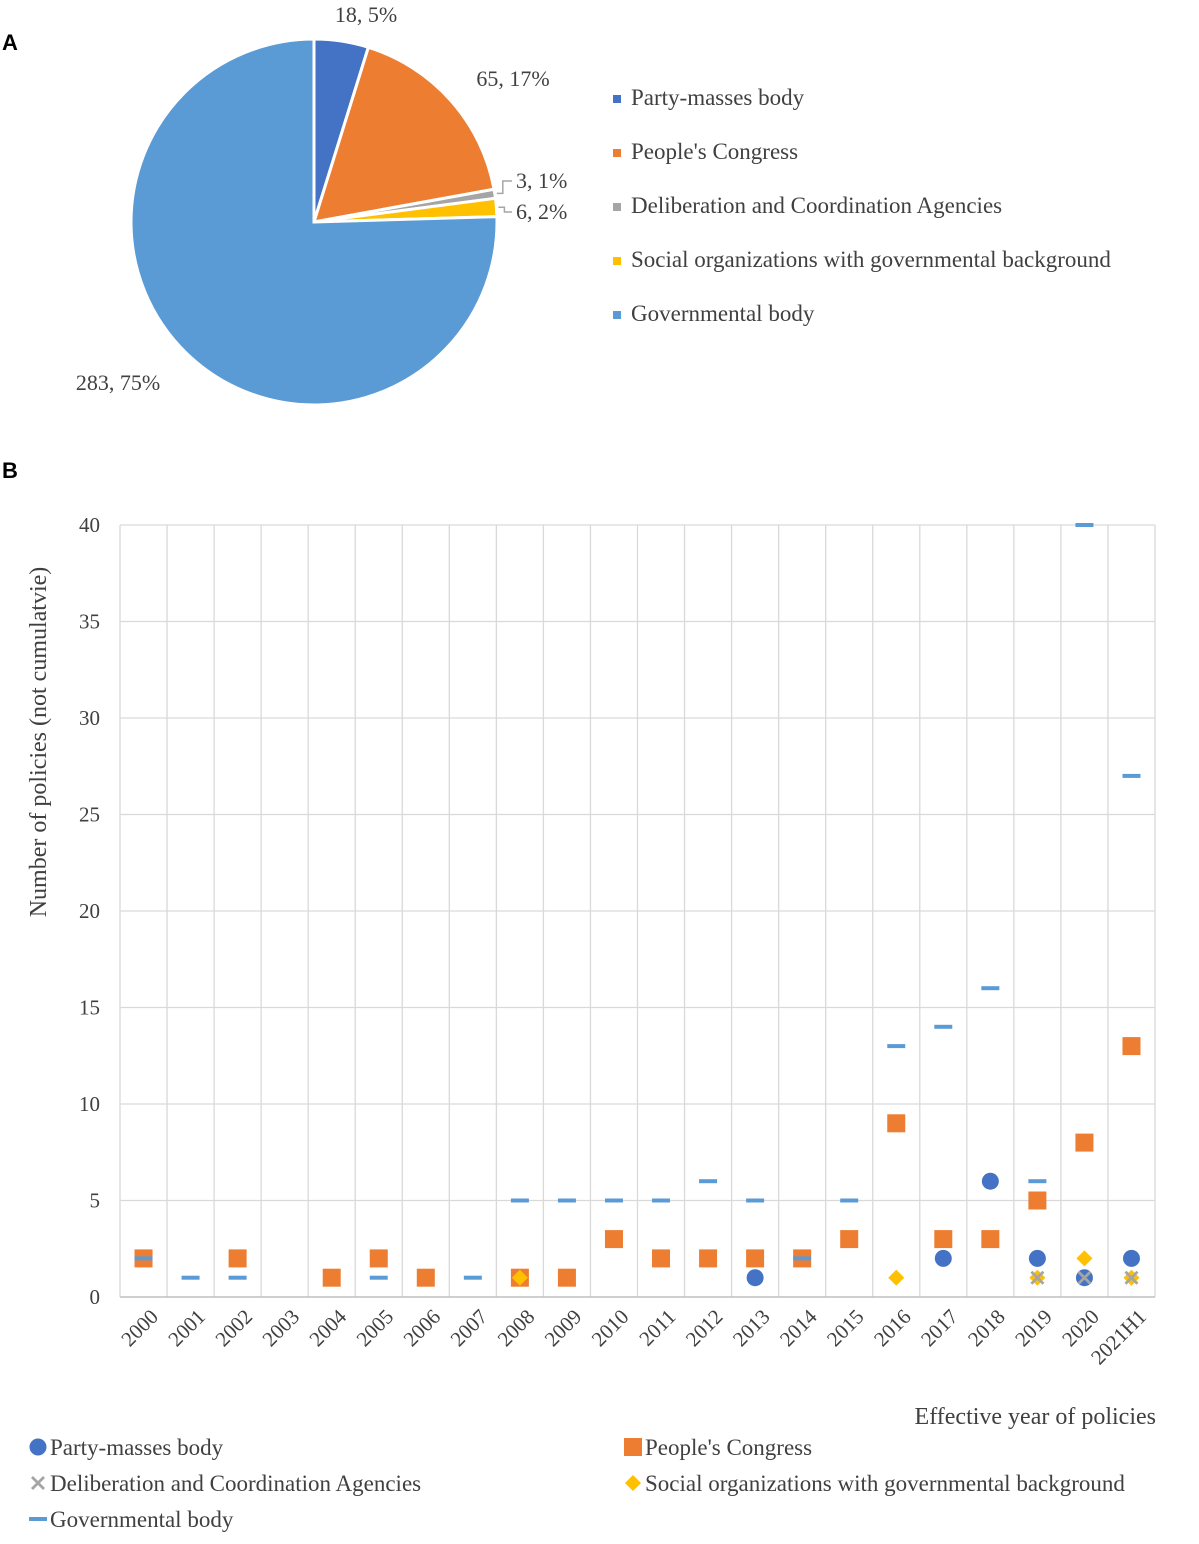 The image size is (1199, 1544). I want to click on x-tick-label: 2017, so click(939, 1327).